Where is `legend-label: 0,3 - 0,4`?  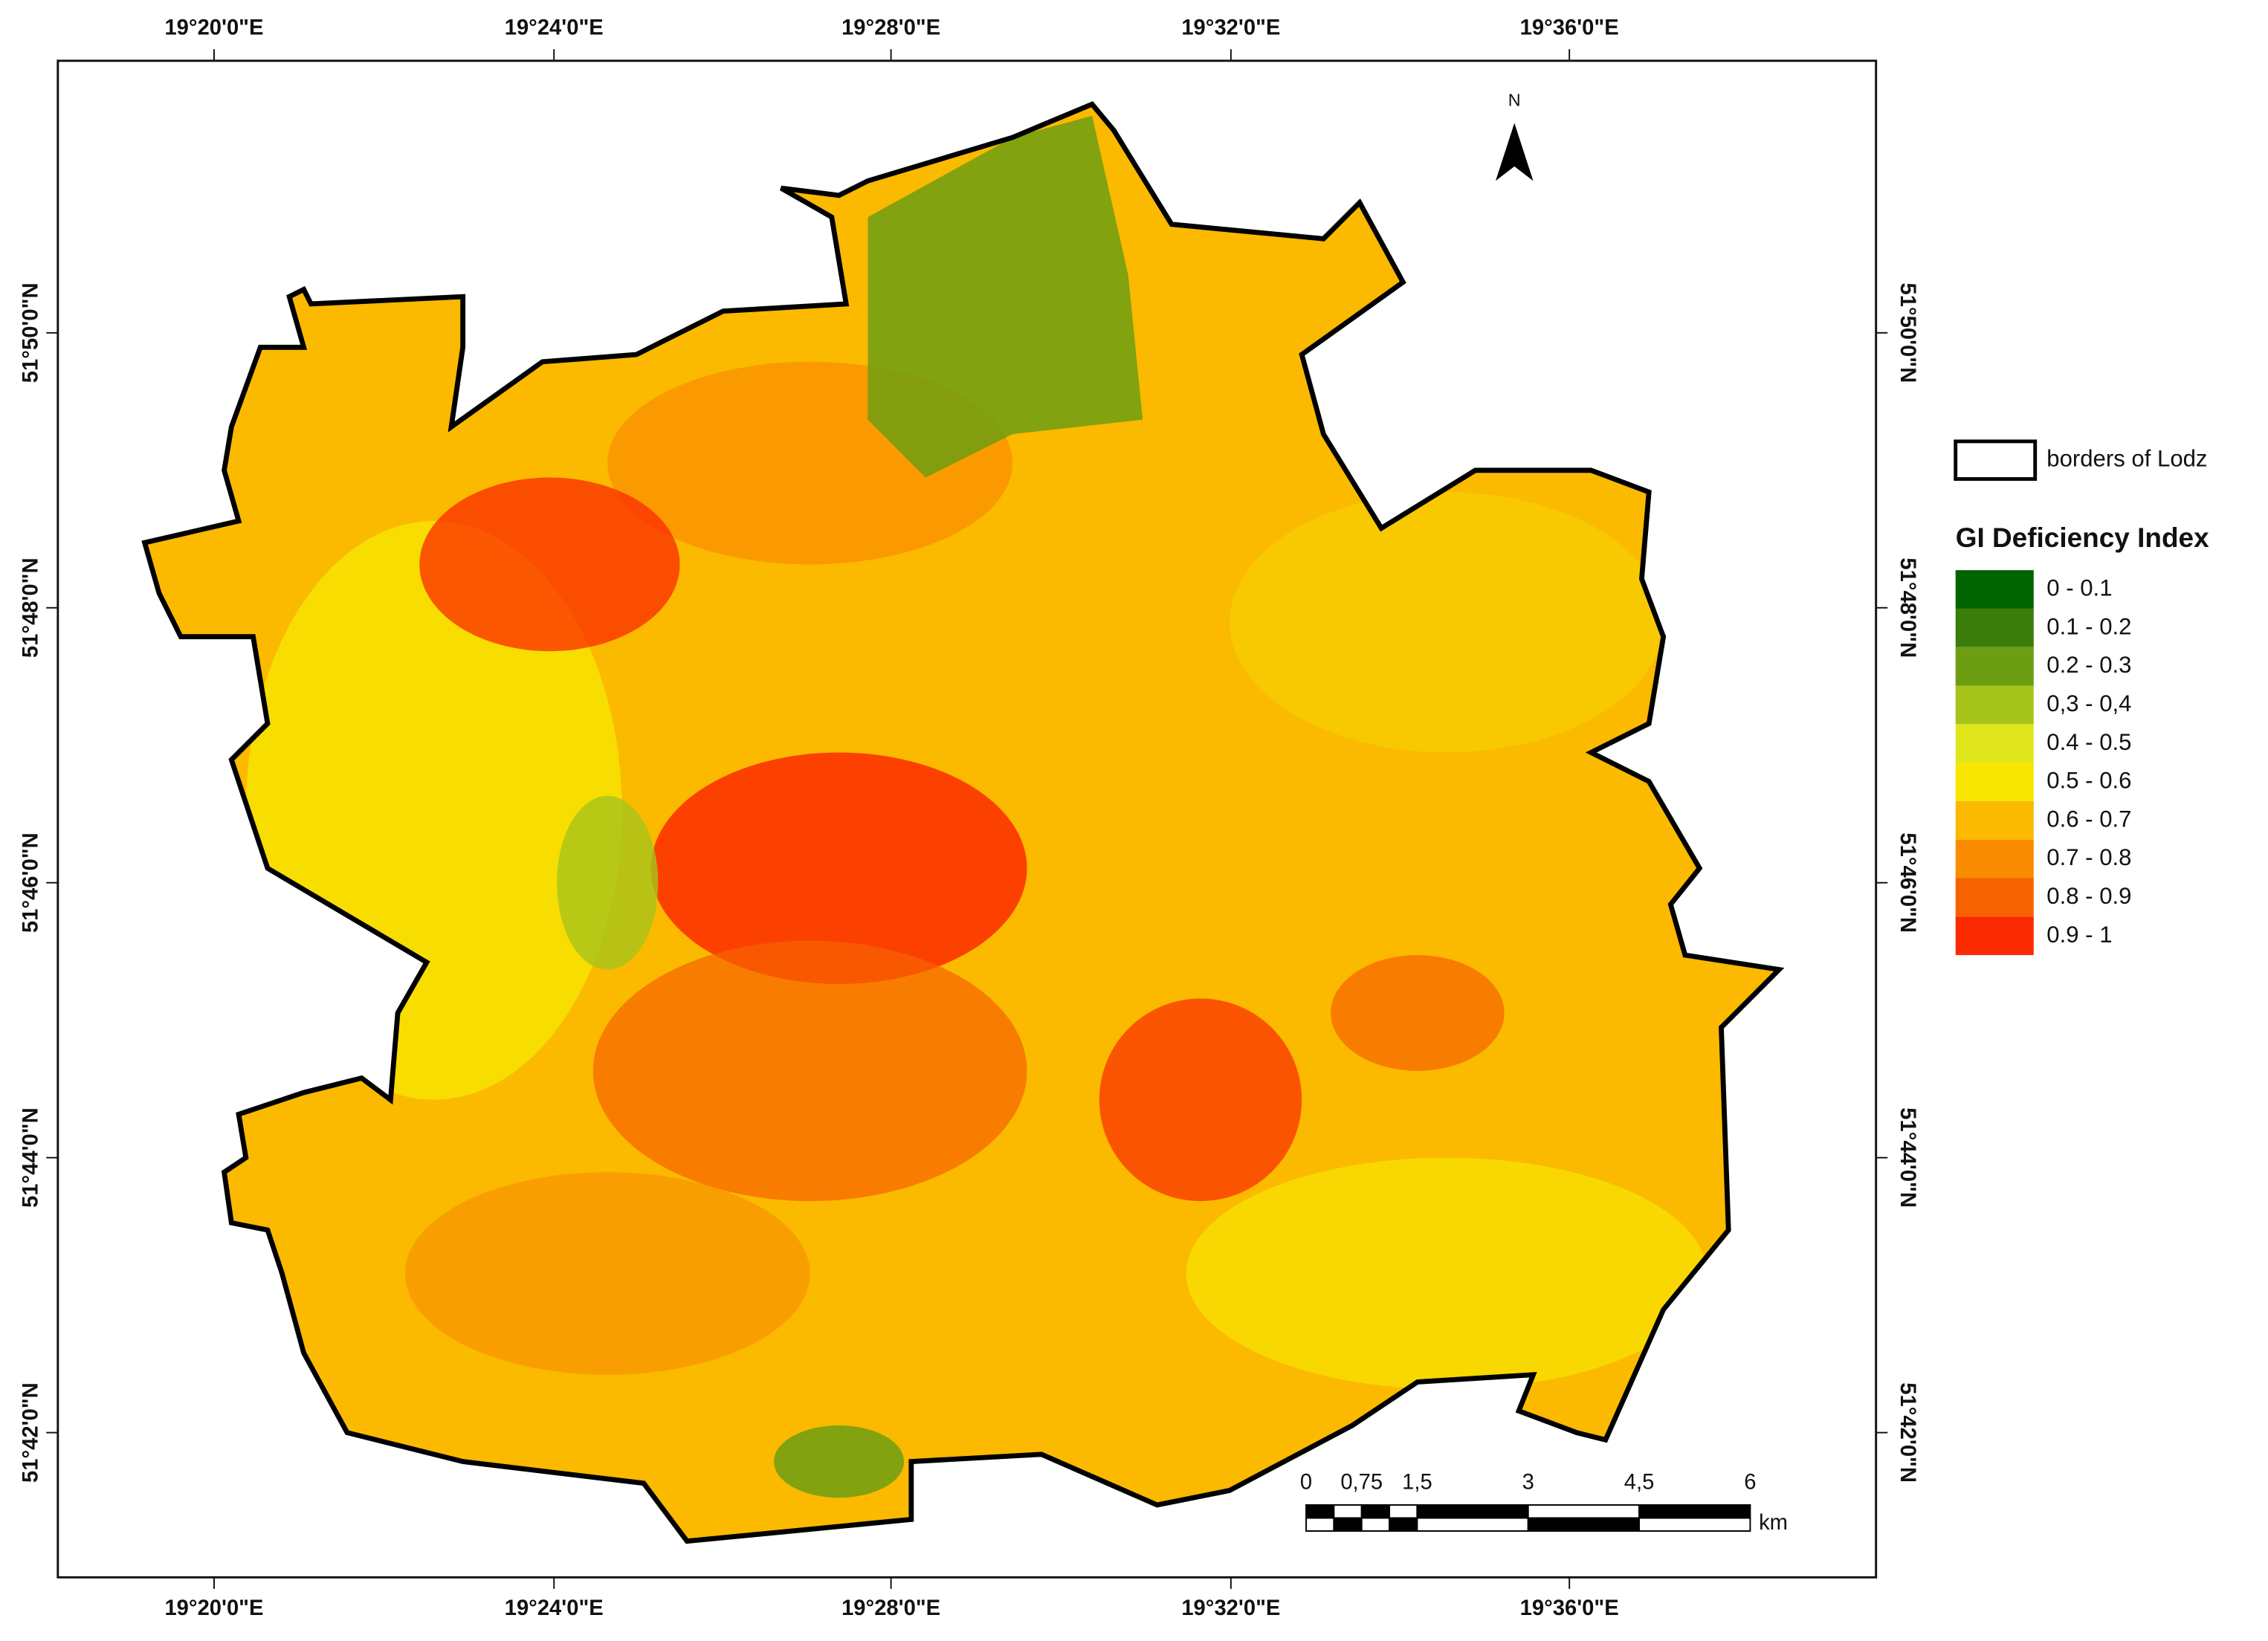
legend-label: 0,3 - 0,4 is located at coordinates (2088, 703).